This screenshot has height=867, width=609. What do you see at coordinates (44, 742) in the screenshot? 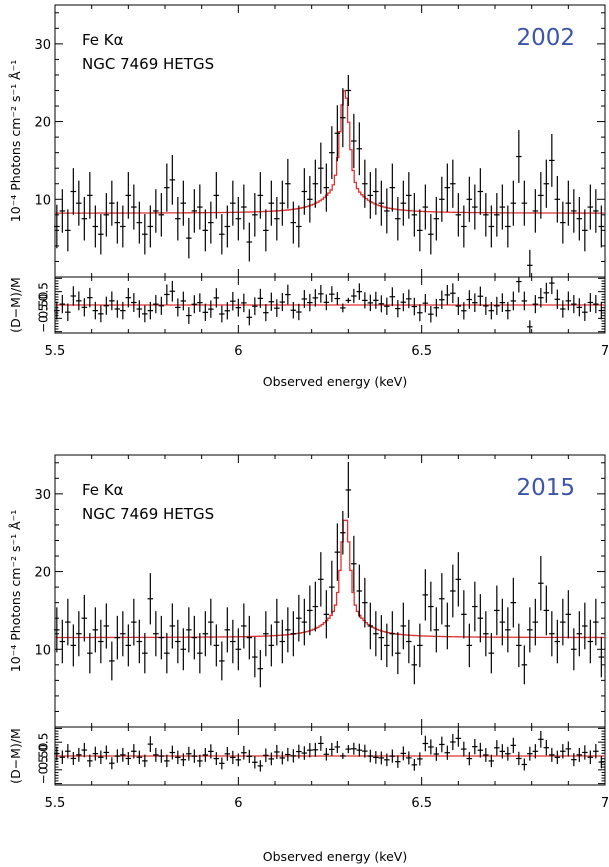
I see `residual-y-tick-label: 0.5` at bounding box center [44, 742].